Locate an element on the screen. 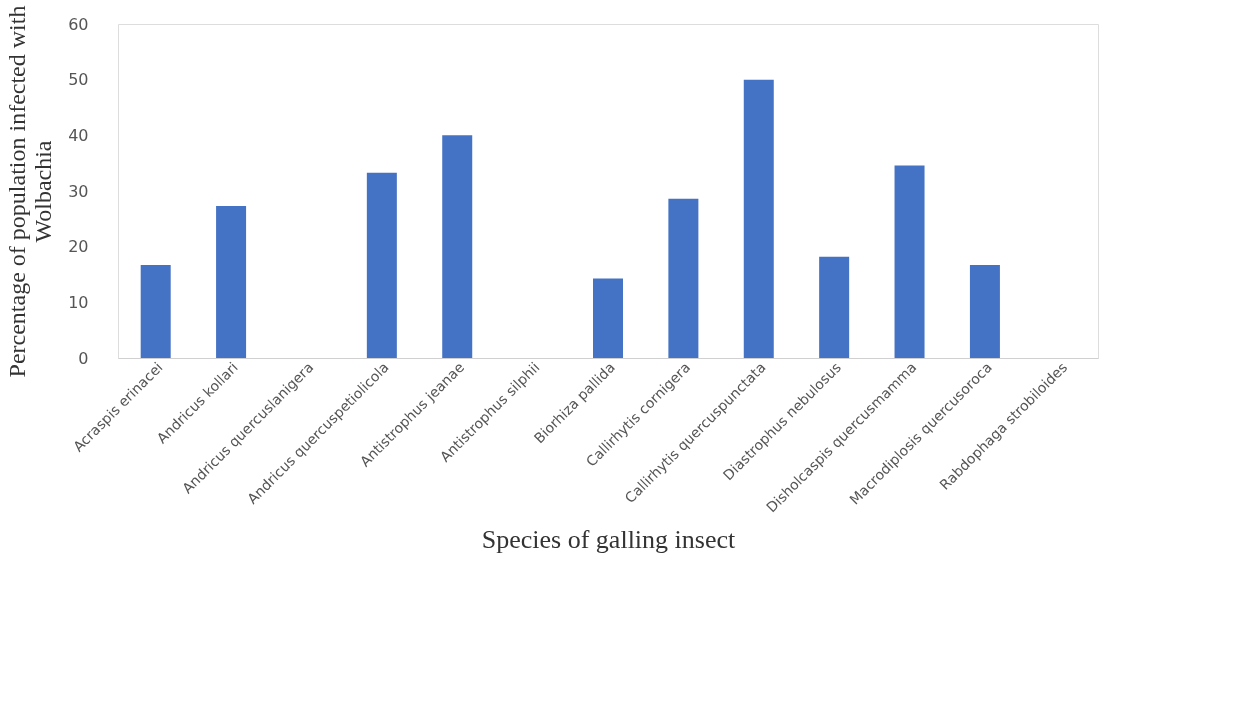 The width and height of the screenshot is (1243, 724). y-axis-title: Percentage of population infected with Wolbachia is located at coordinates (30, 191).